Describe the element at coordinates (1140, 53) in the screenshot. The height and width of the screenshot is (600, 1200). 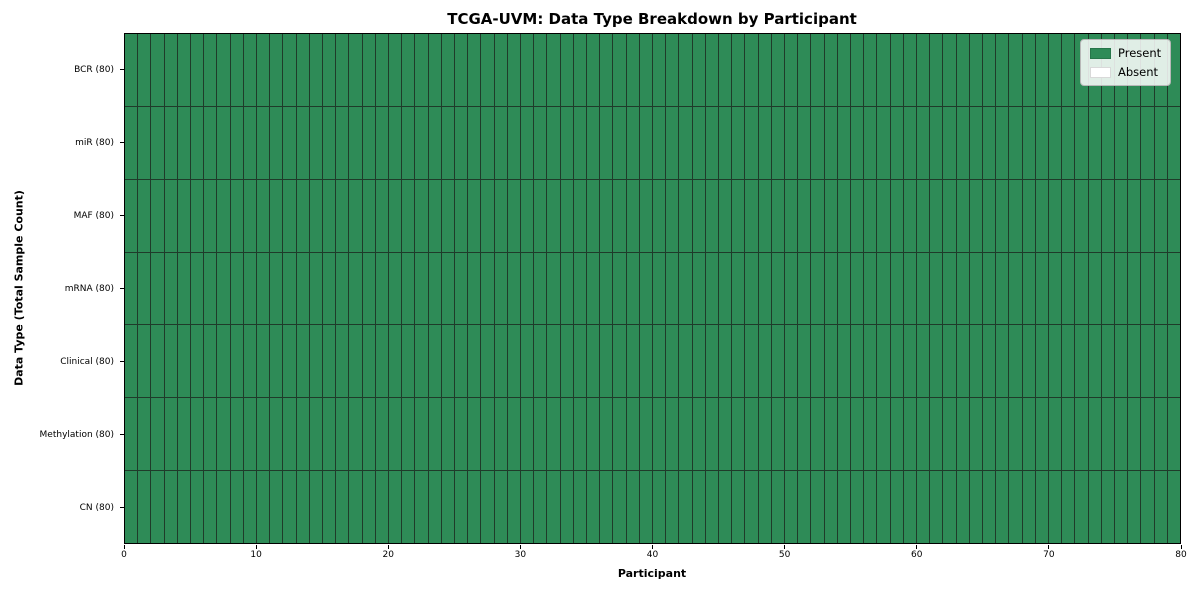
I see `legend-label-present: Present` at that location.